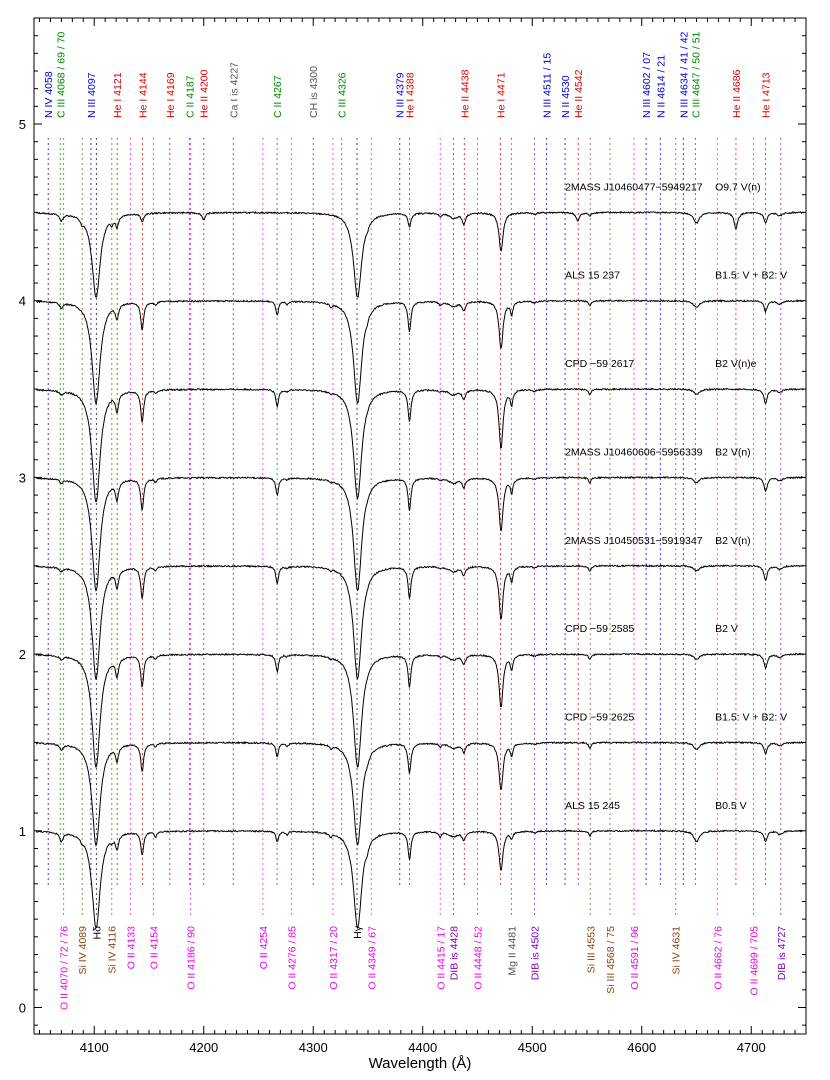 This screenshot has height=1080, width=830. Describe the element at coordinates (592, 806) in the screenshot. I see `star-name: ALS 15 245` at that location.